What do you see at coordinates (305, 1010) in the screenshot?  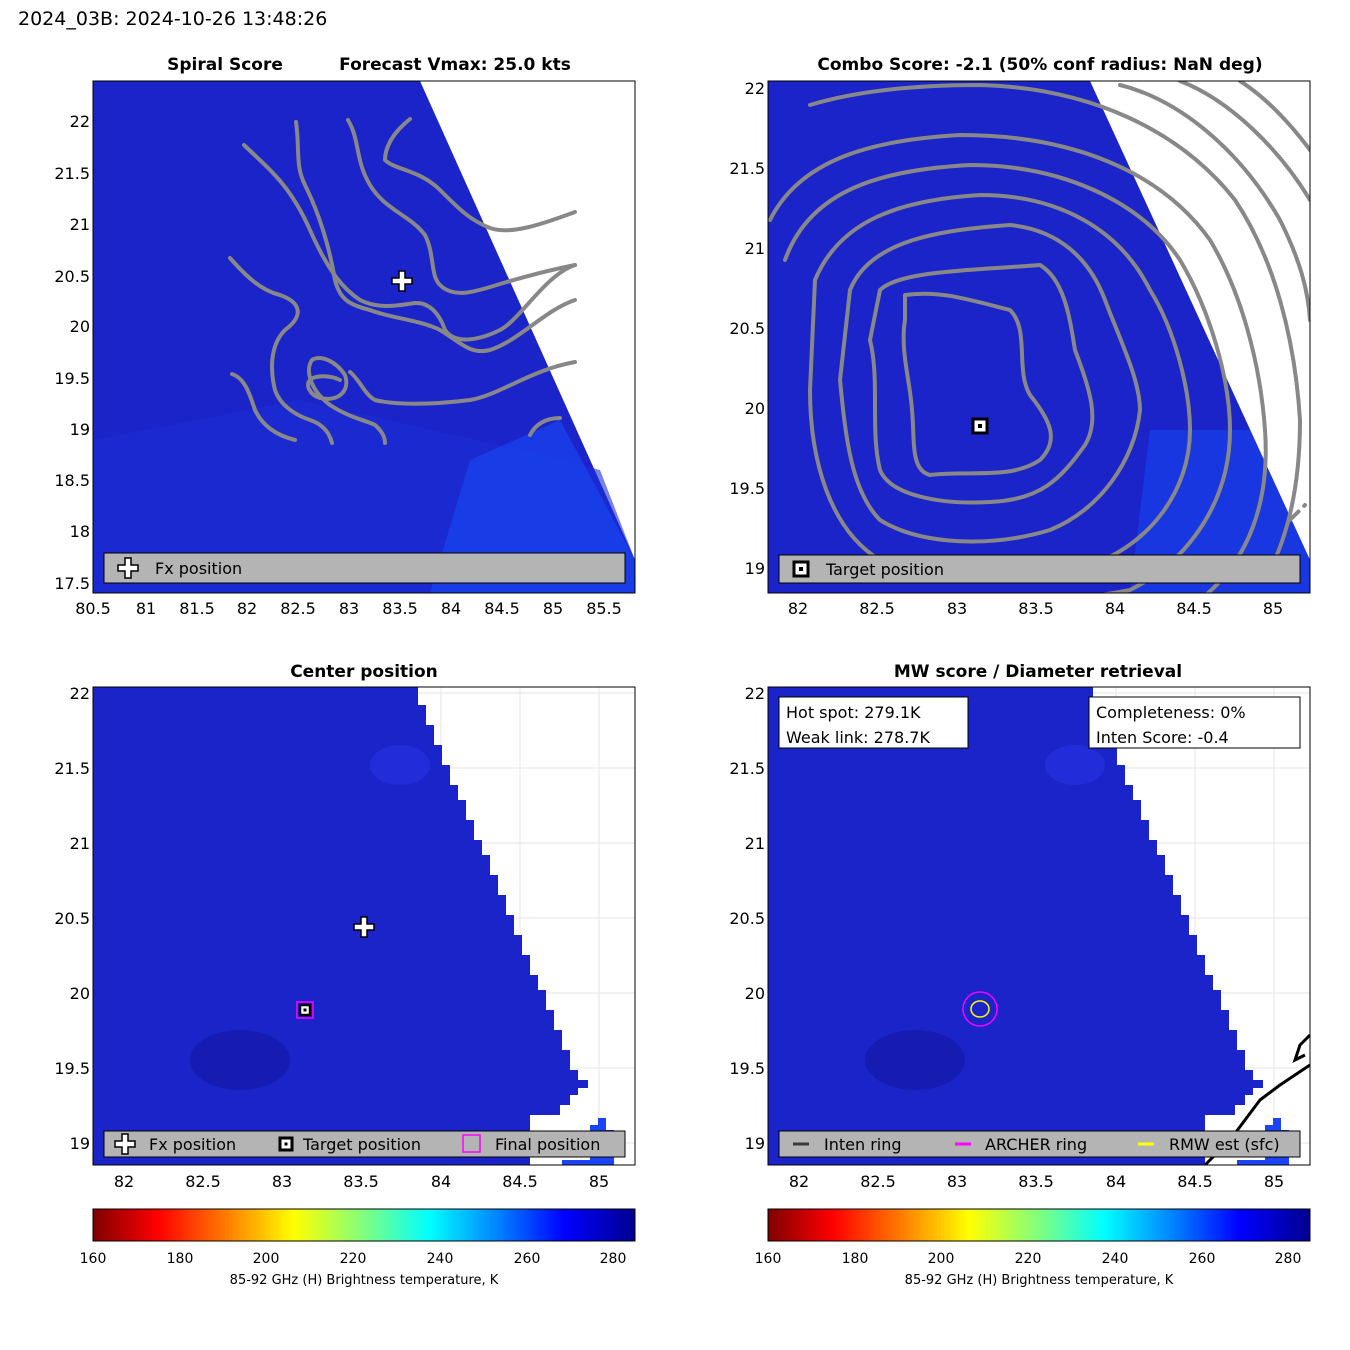 I see `final-position-marker` at bounding box center [305, 1010].